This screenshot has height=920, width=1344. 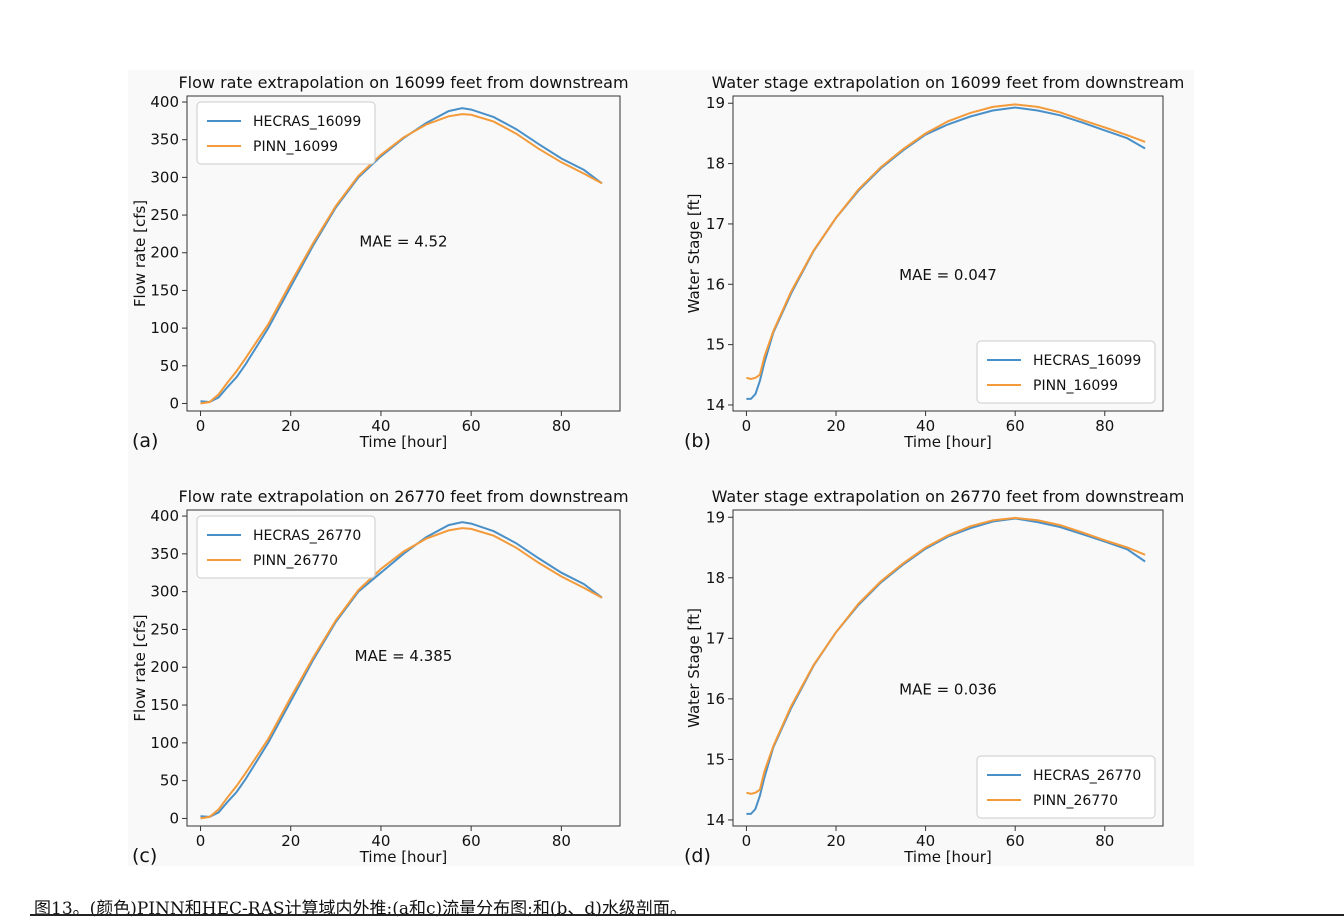 What do you see at coordinates (715, 224) in the screenshot?
I see `panel-b-y-tick-label: 17` at bounding box center [715, 224].